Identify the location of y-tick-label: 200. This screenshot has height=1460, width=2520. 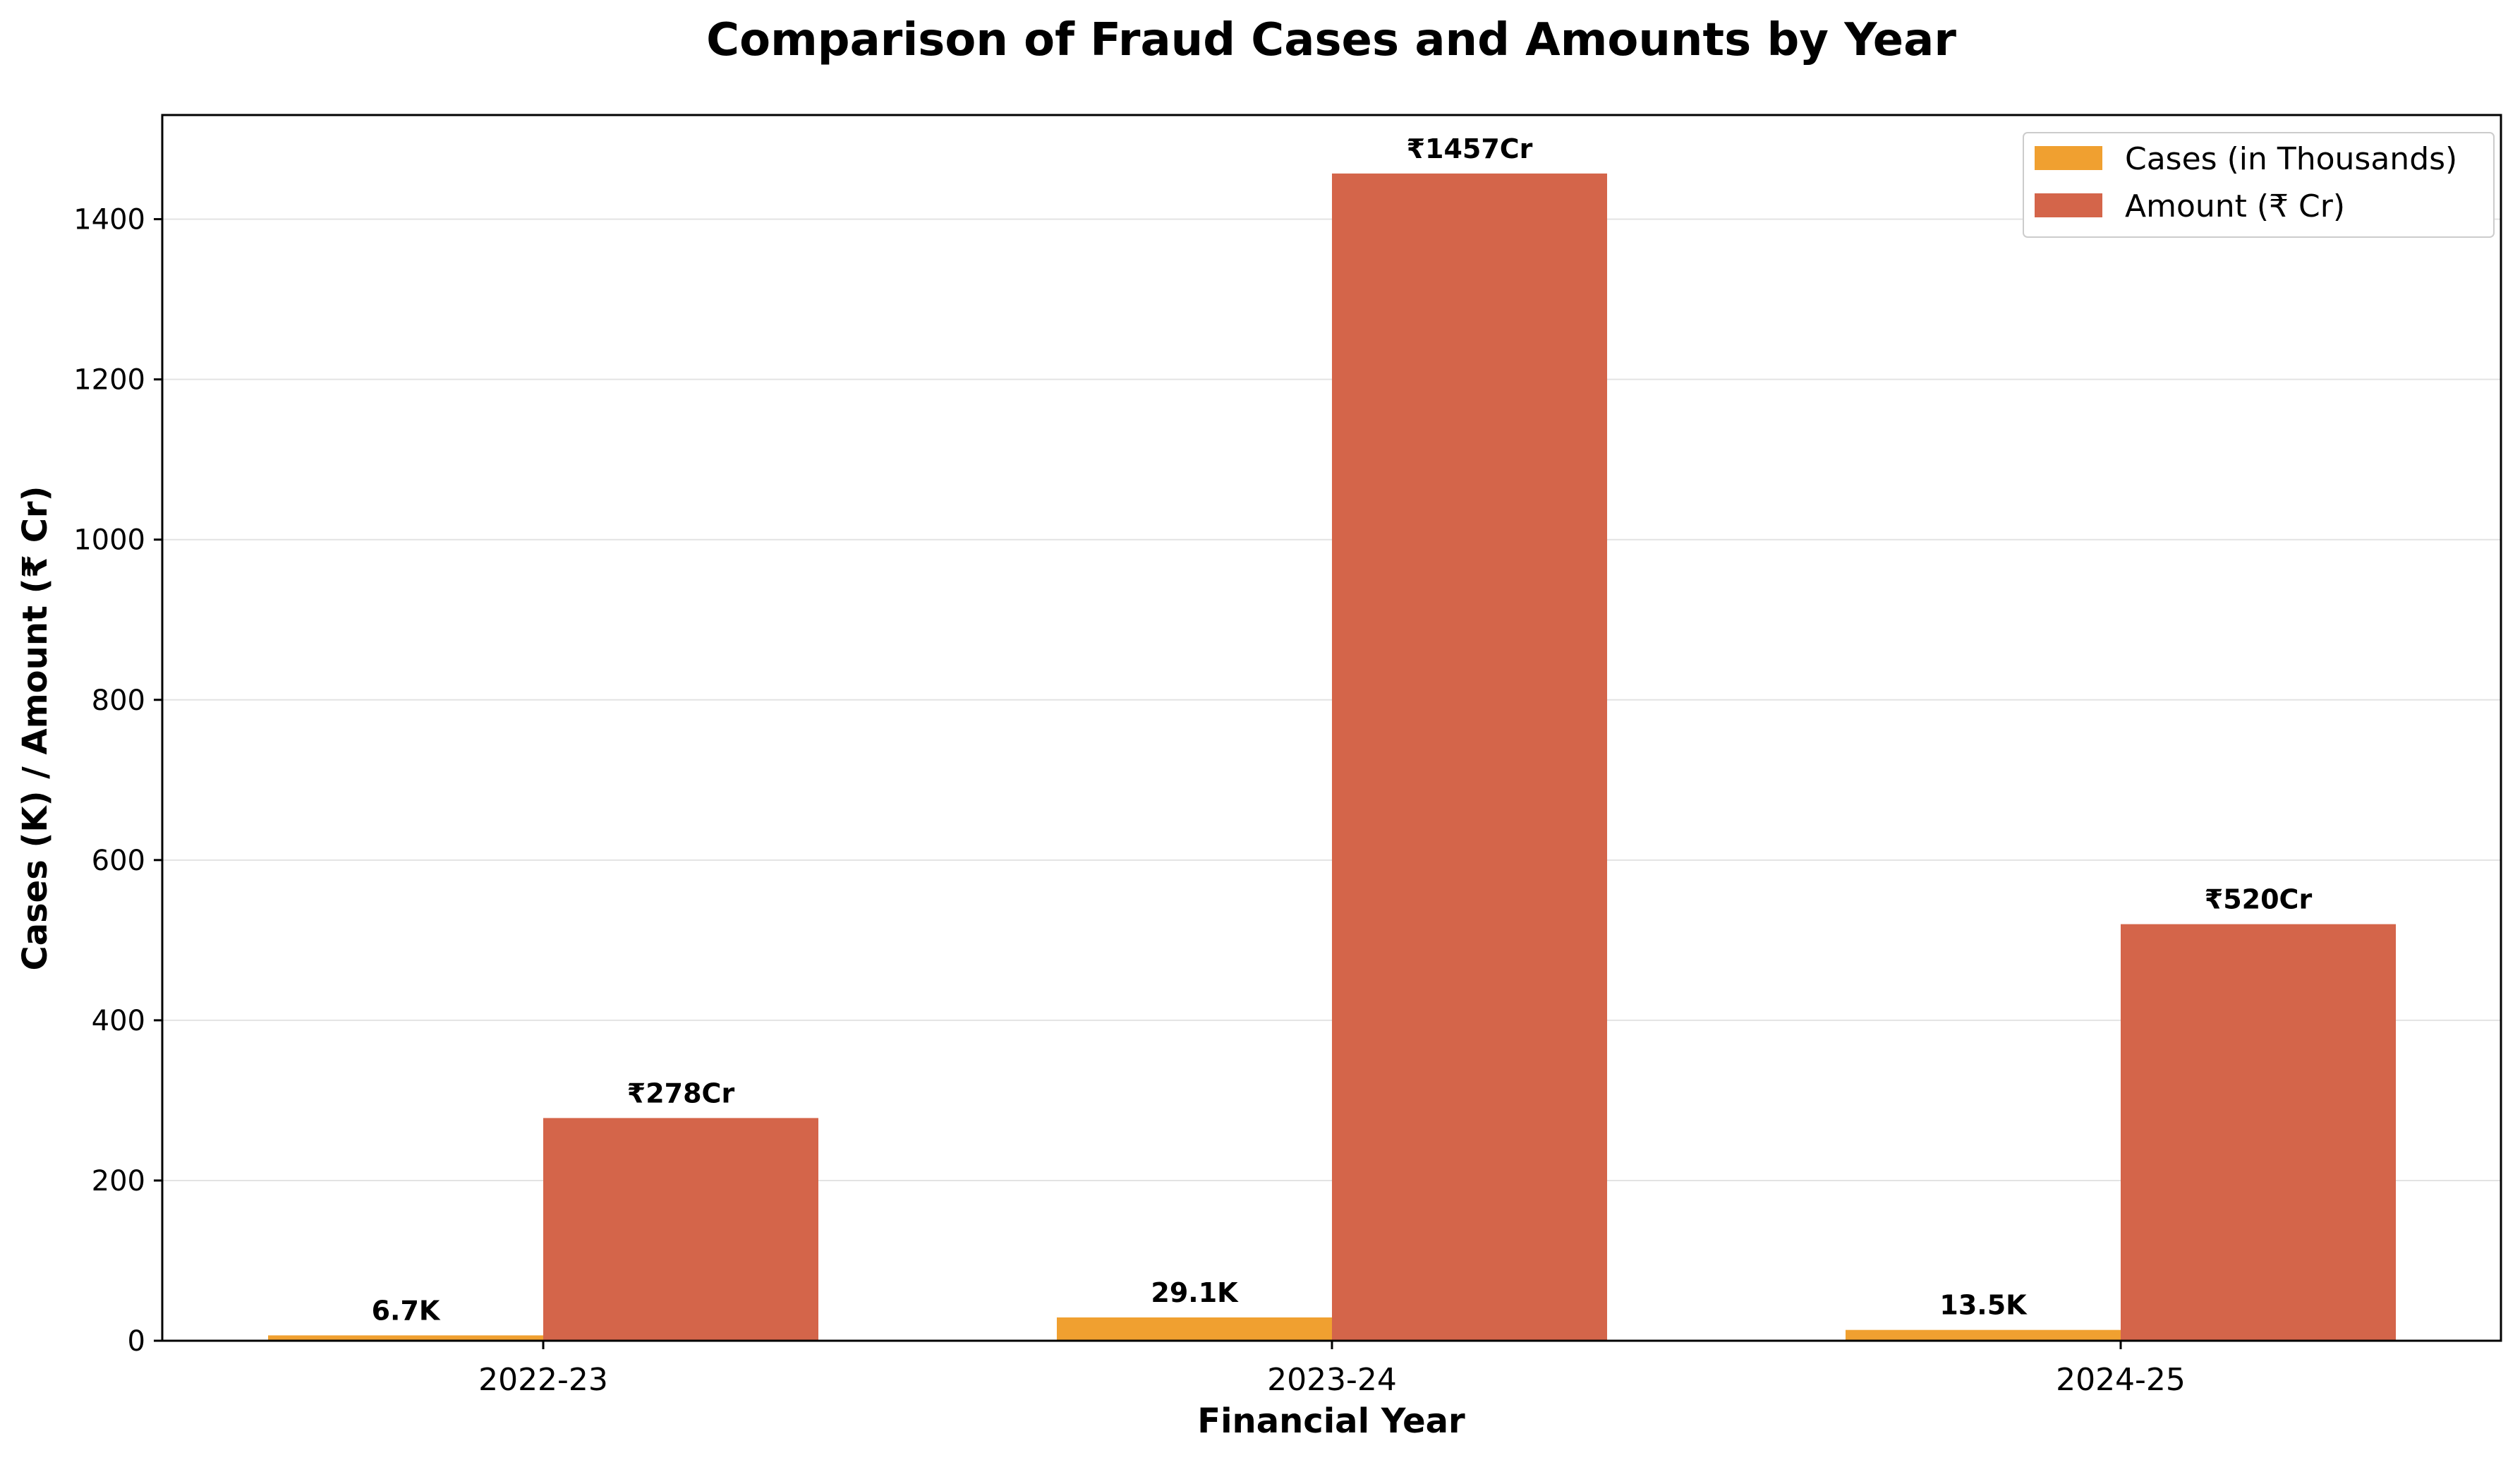
(118, 1181).